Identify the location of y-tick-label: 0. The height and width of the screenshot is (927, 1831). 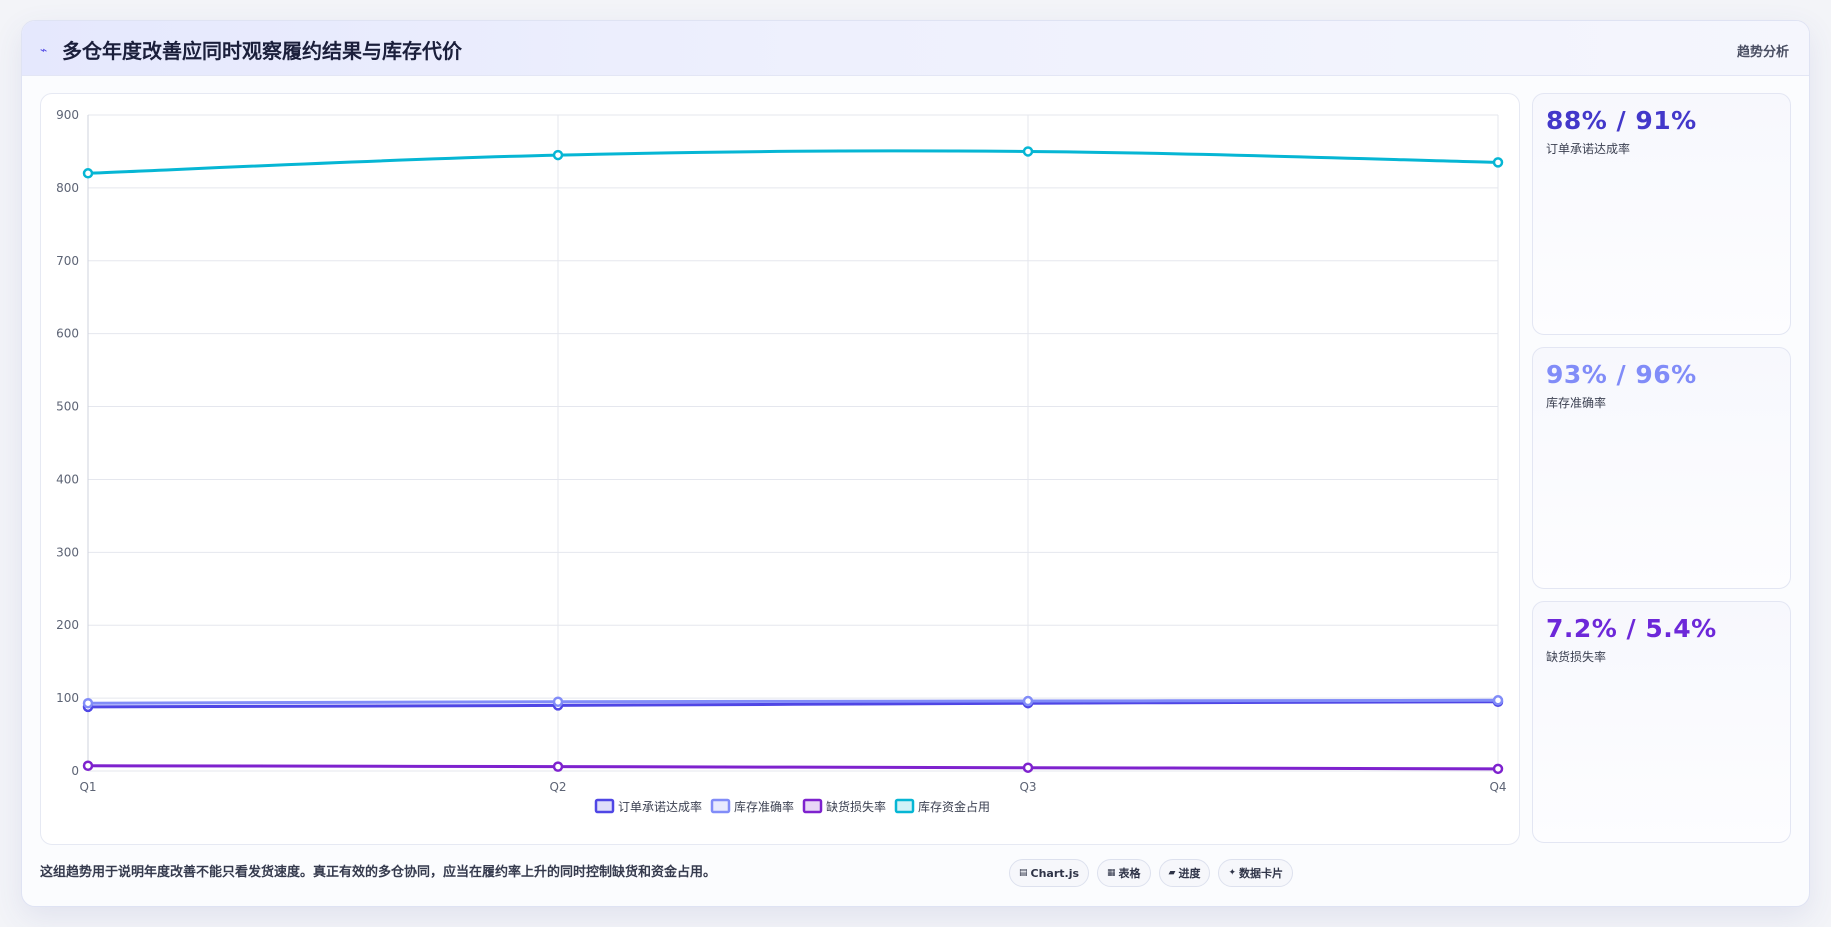
(75, 771).